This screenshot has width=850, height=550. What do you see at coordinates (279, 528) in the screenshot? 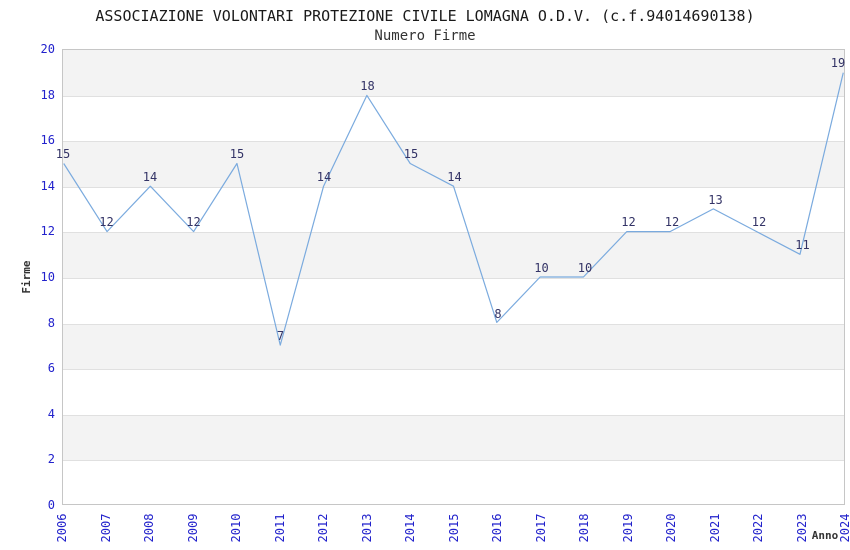
I see `x-tick-label: 2011` at bounding box center [279, 528].